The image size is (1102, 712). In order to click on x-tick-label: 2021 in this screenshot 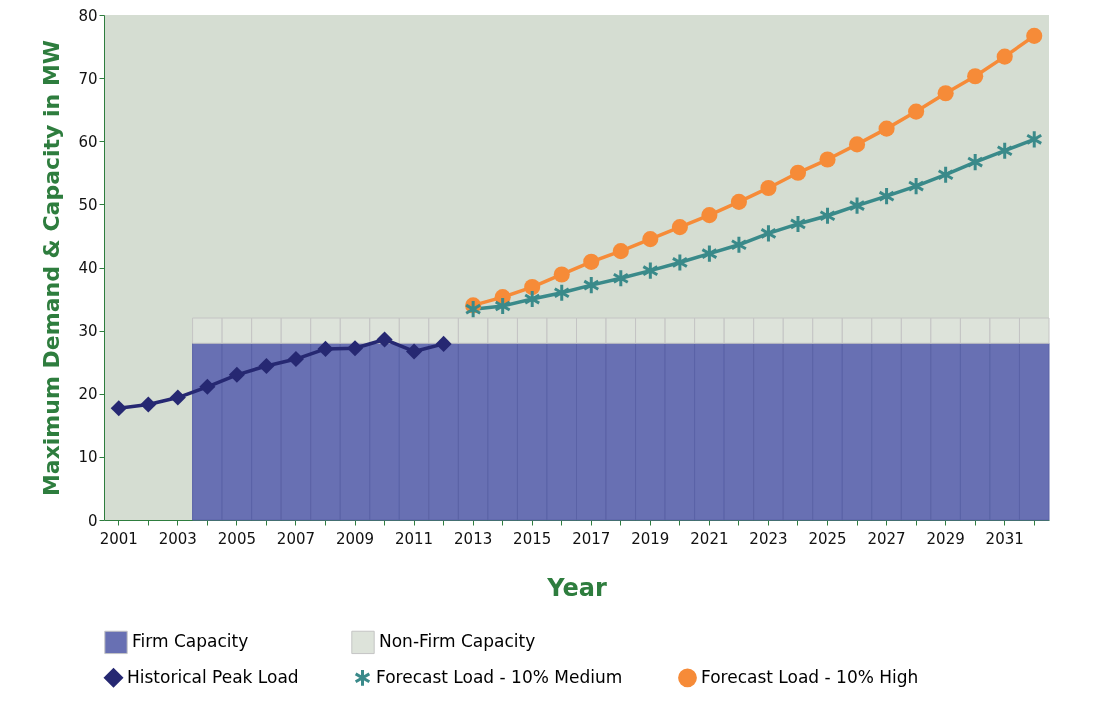, I will do `click(709, 538)`.